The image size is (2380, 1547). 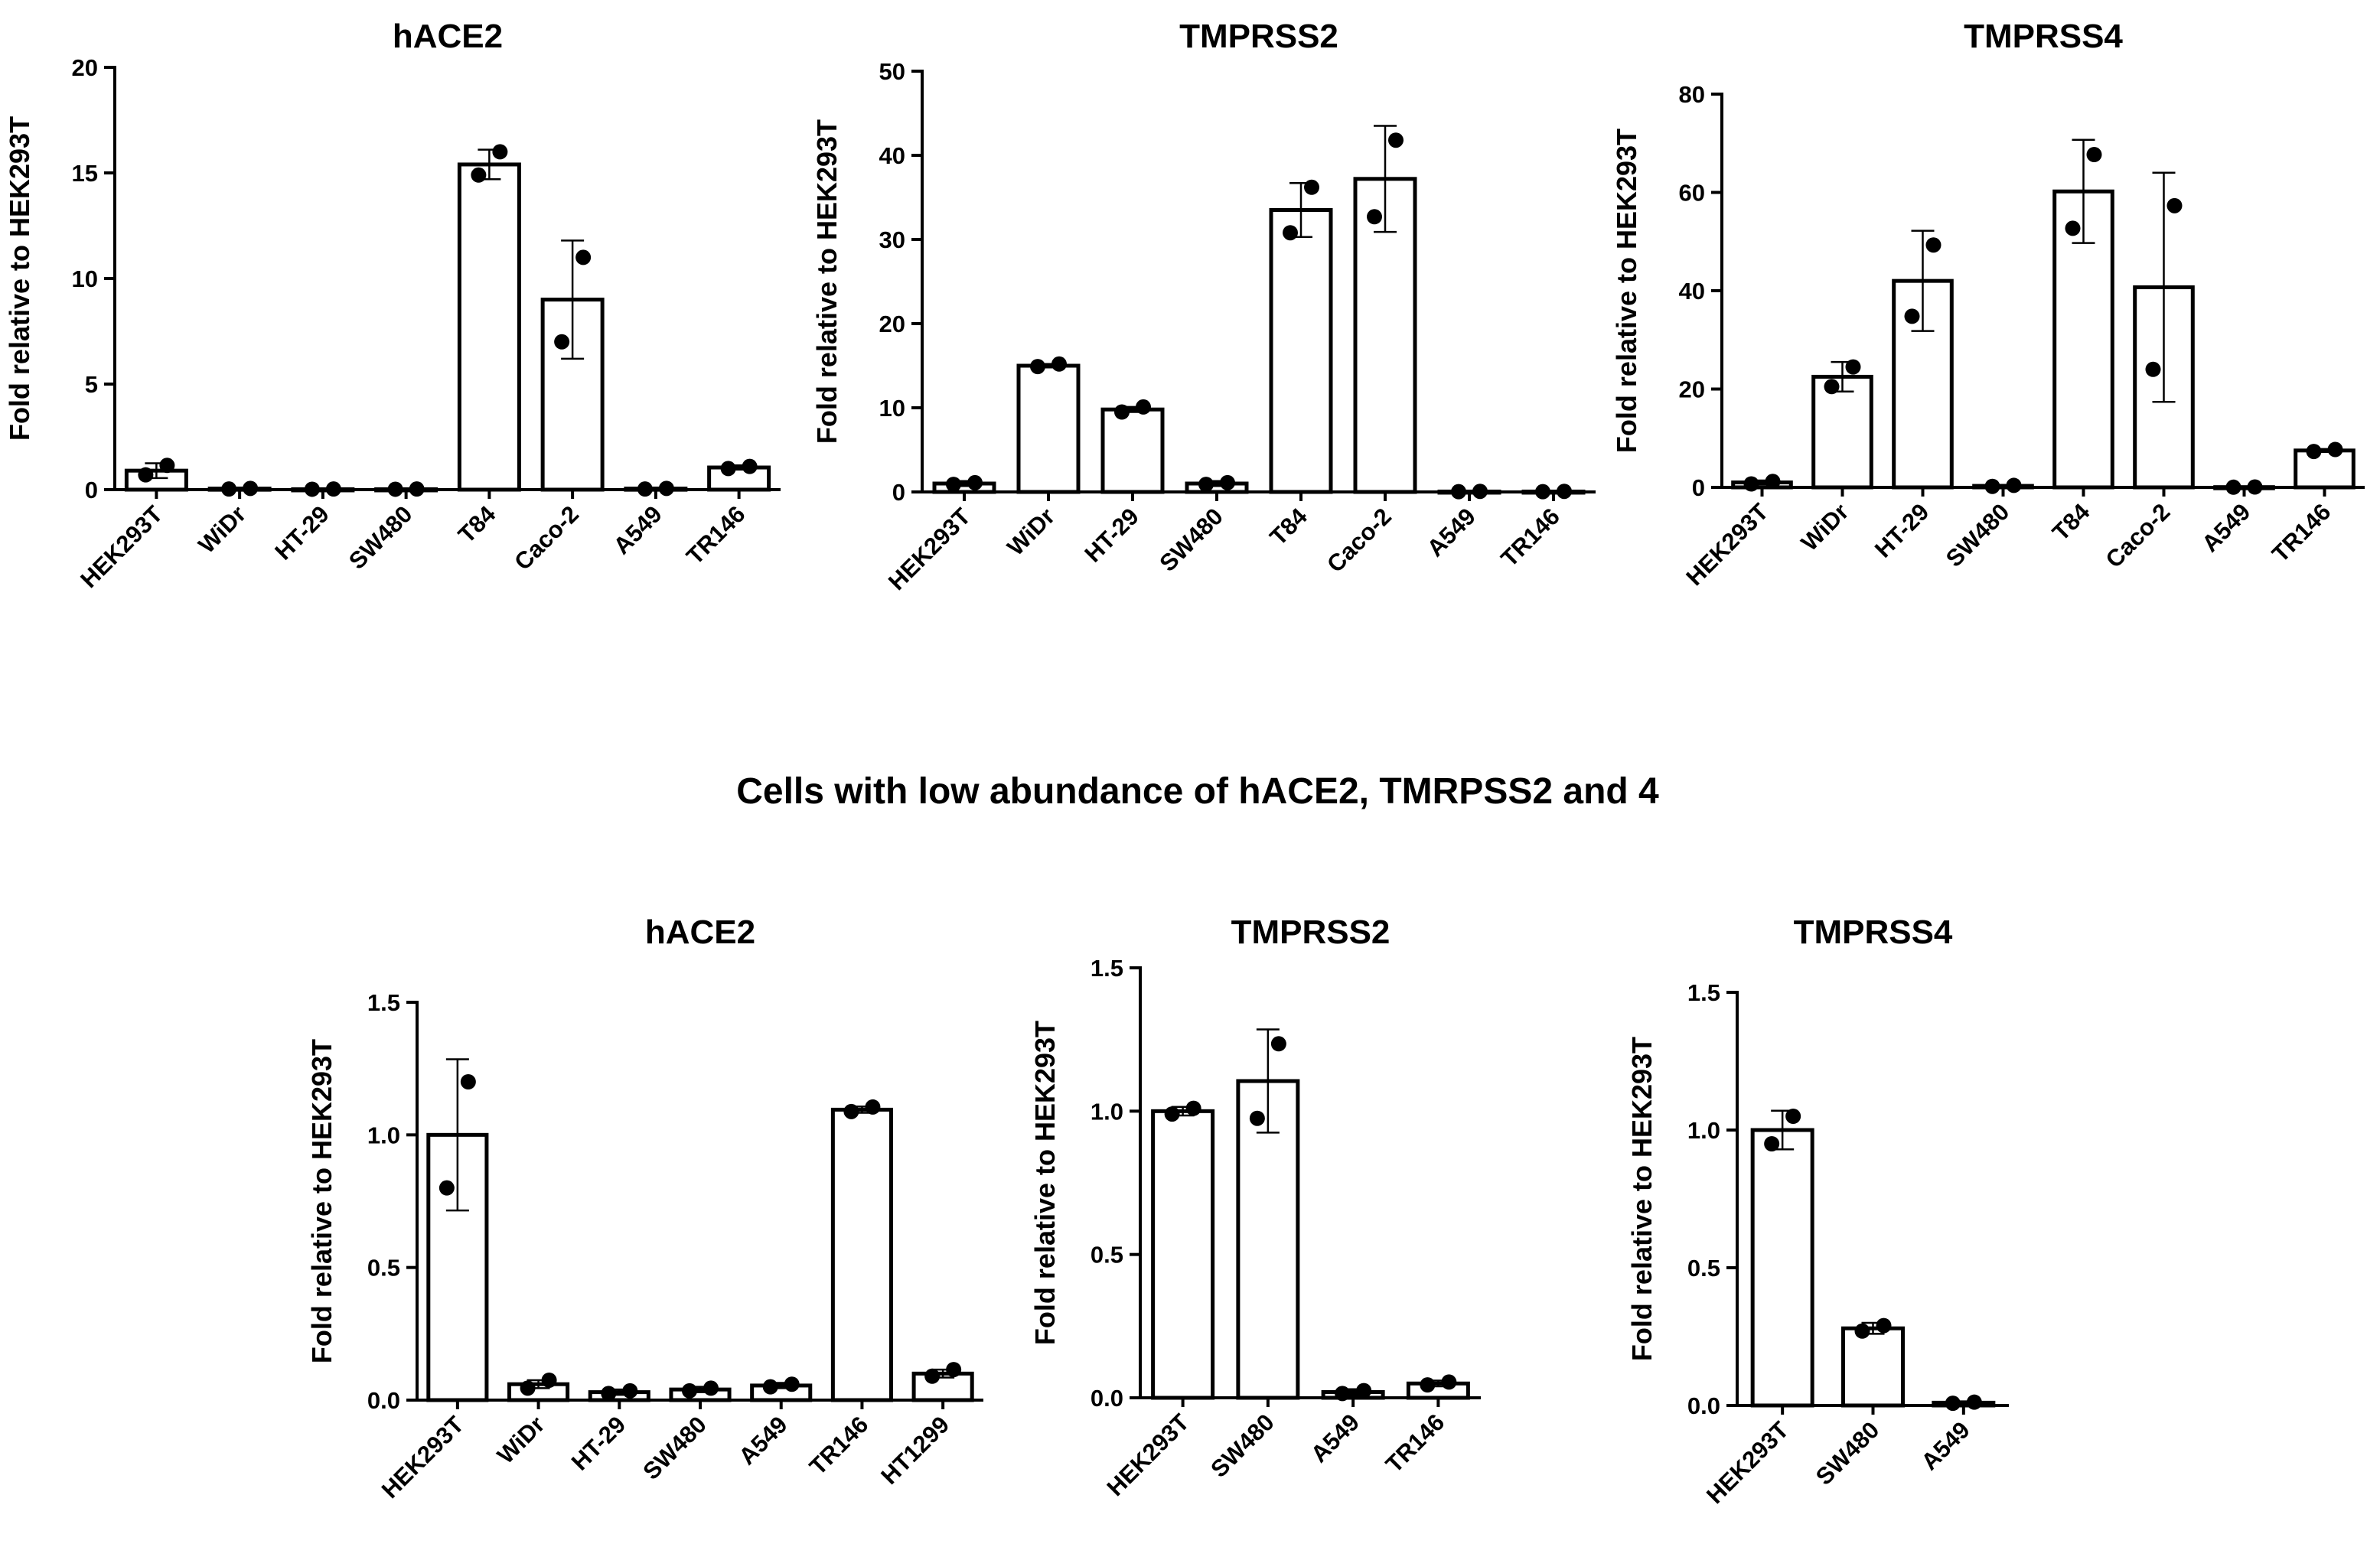 What do you see at coordinates (1692, 291) in the screenshot?
I see `y-tick-label: 40` at bounding box center [1692, 291].